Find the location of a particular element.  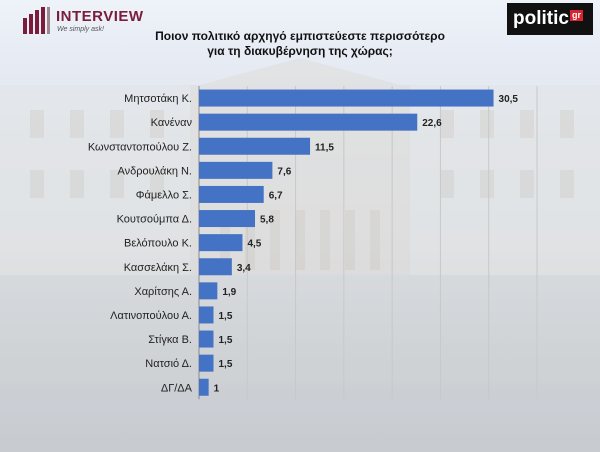

category-label: Στίγκα Β. is located at coordinates (170, 340).